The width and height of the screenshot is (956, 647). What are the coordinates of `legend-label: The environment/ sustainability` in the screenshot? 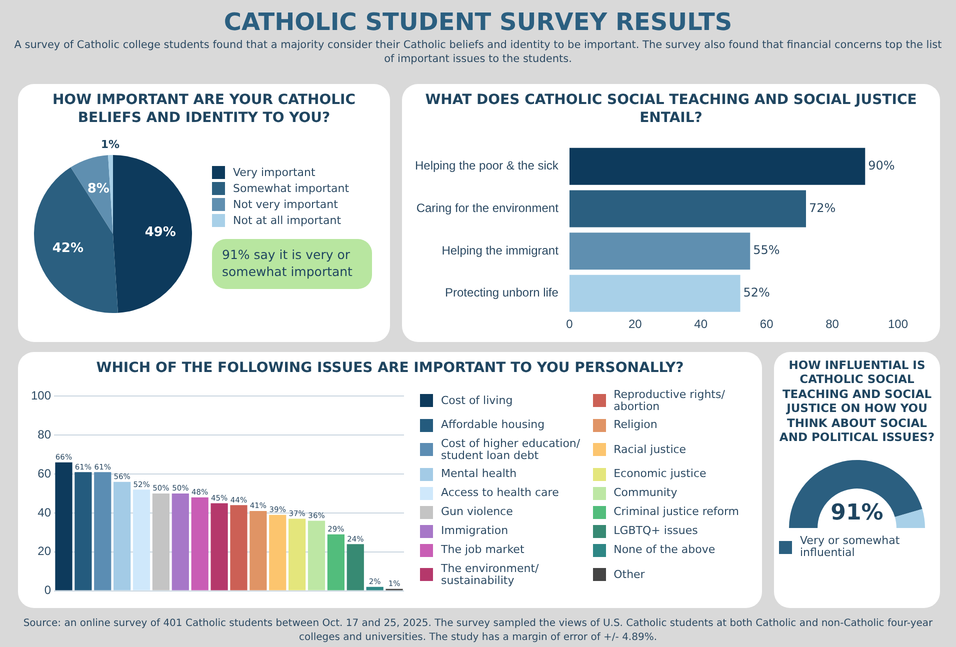 It's located at (490, 575).